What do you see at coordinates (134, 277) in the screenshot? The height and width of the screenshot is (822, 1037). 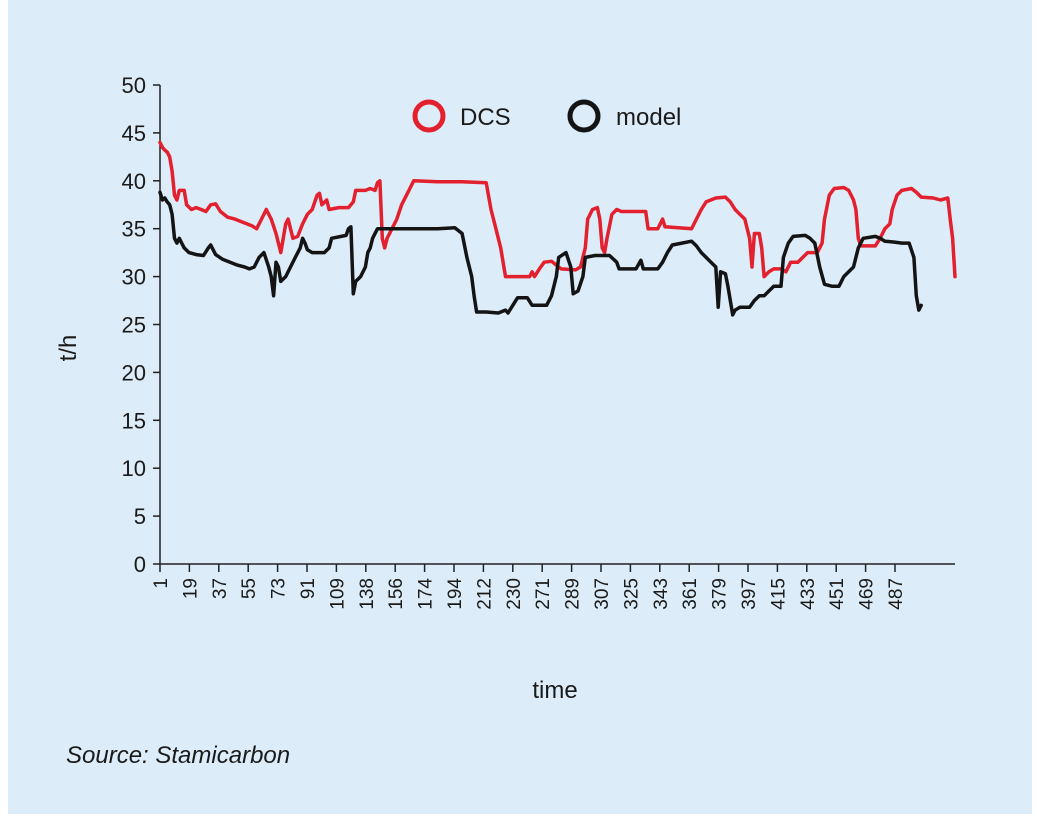 I see `y-tick-label: 30` at bounding box center [134, 277].